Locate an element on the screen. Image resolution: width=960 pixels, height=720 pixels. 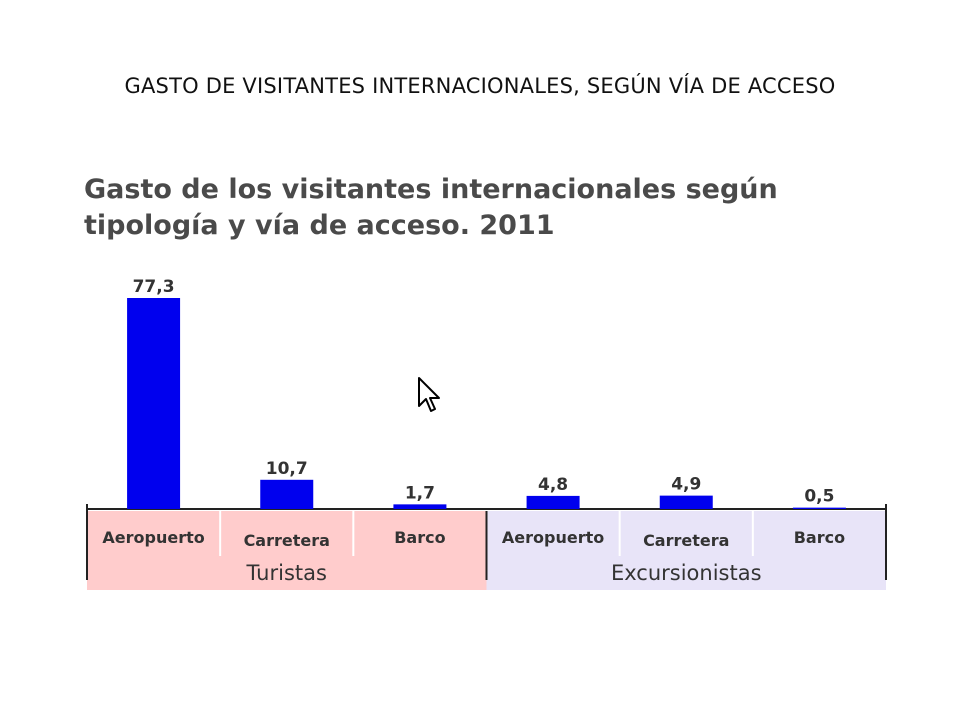
chart-title-line-2: tipología y vía de acceso. 2011 is located at coordinates (319, 225).